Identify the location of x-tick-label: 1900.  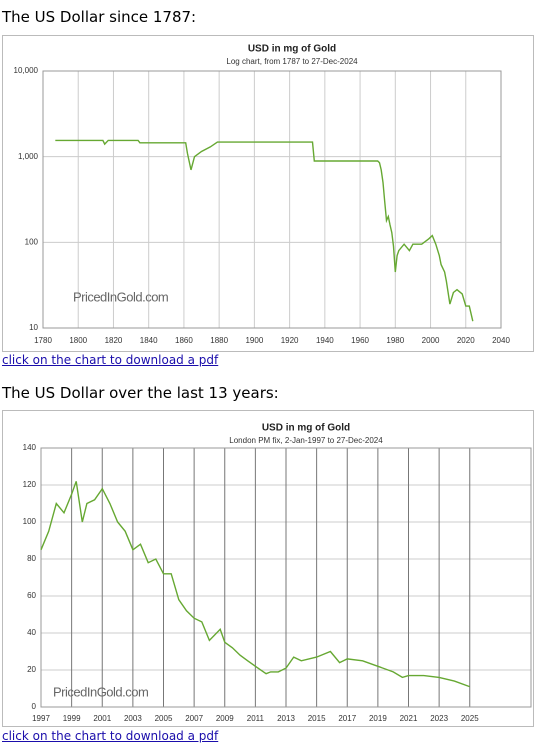
(254, 340).